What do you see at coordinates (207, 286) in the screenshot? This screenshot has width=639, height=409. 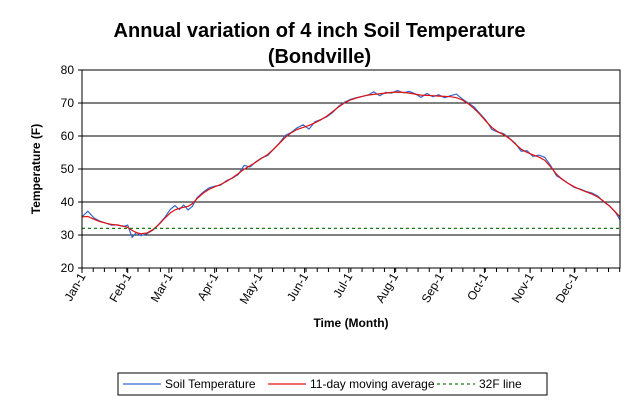 I see `x-tick-label: Apr-1` at bounding box center [207, 286].